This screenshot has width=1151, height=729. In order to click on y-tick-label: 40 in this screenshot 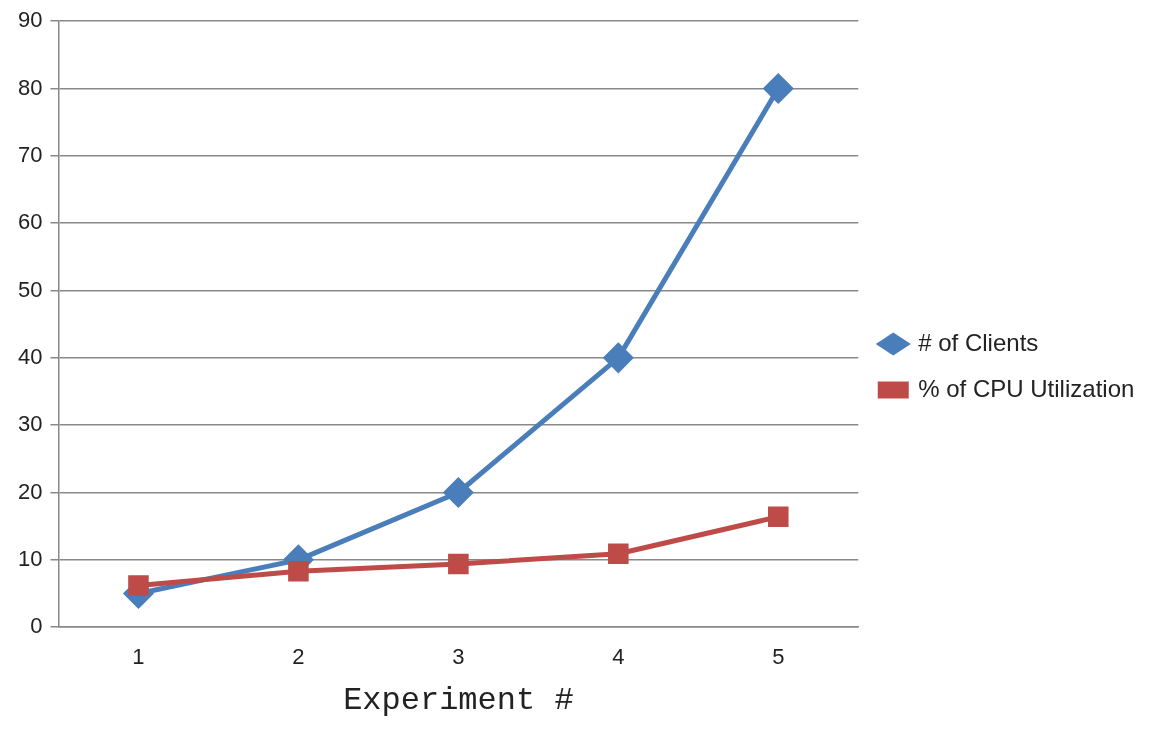, I will do `click(30, 356)`.